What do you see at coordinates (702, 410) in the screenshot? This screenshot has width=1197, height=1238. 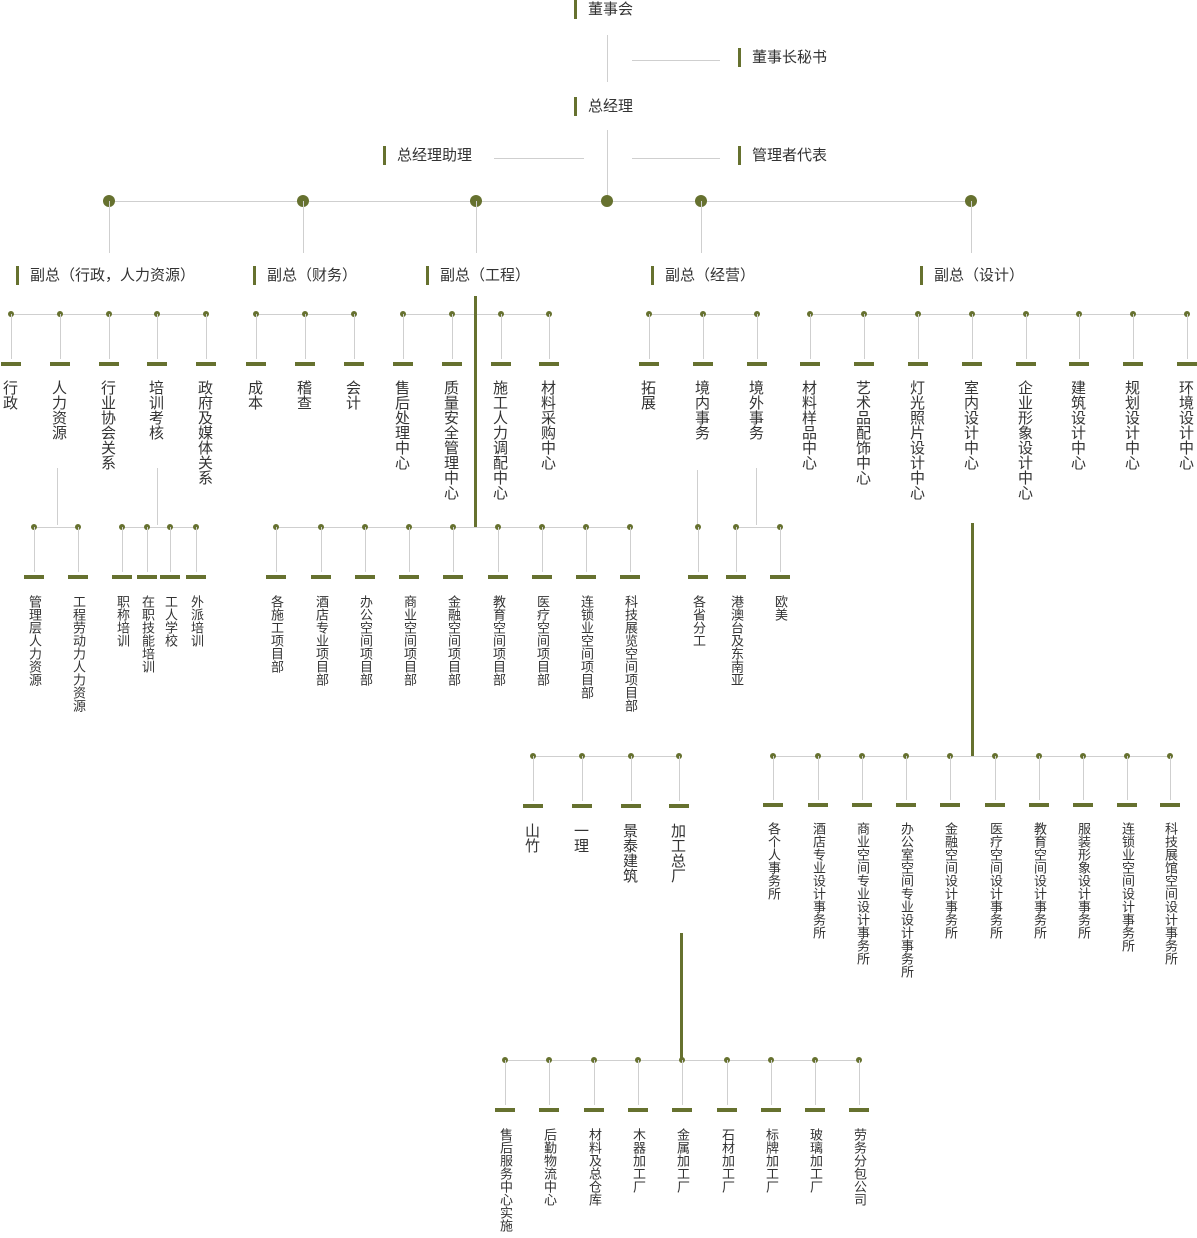 I see `department-node: 境内事务` at bounding box center [702, 410].